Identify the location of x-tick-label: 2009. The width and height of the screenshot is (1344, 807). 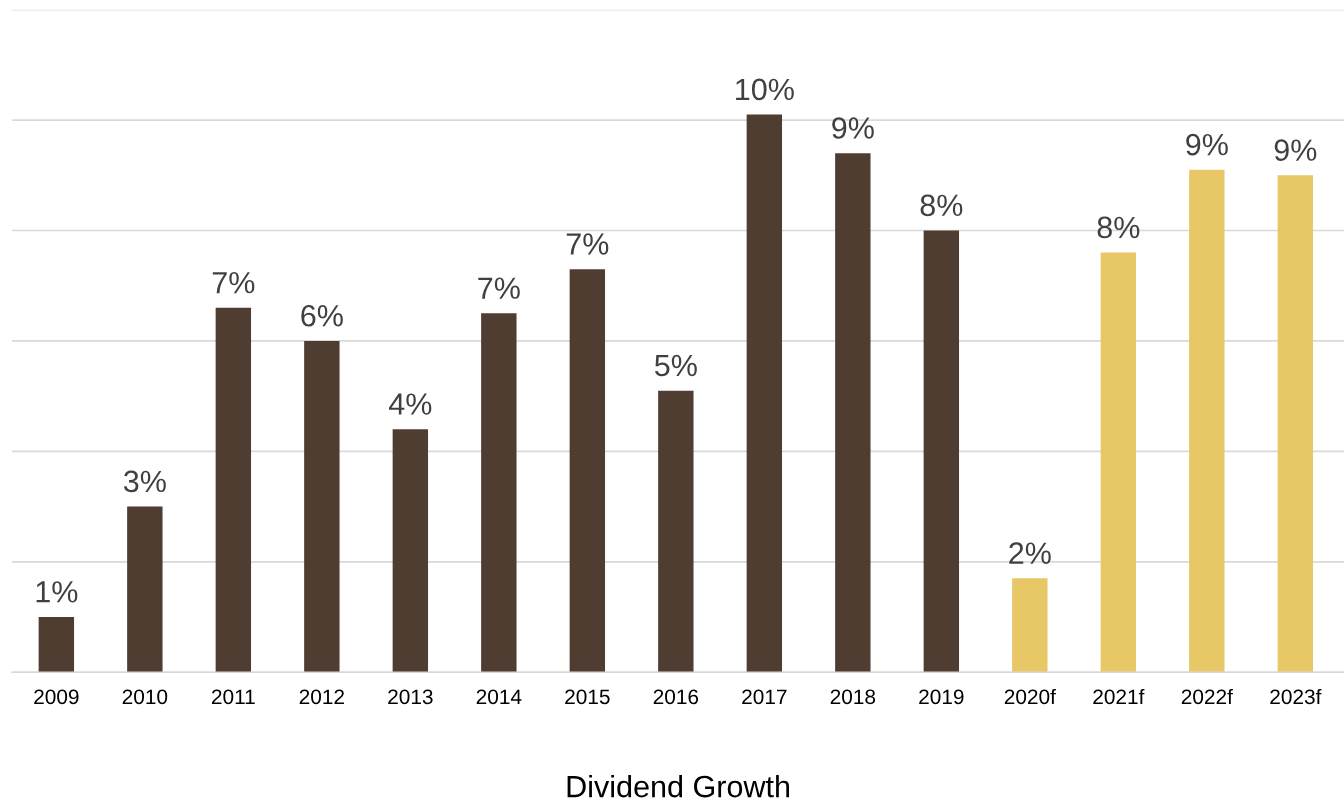
(56, 697).